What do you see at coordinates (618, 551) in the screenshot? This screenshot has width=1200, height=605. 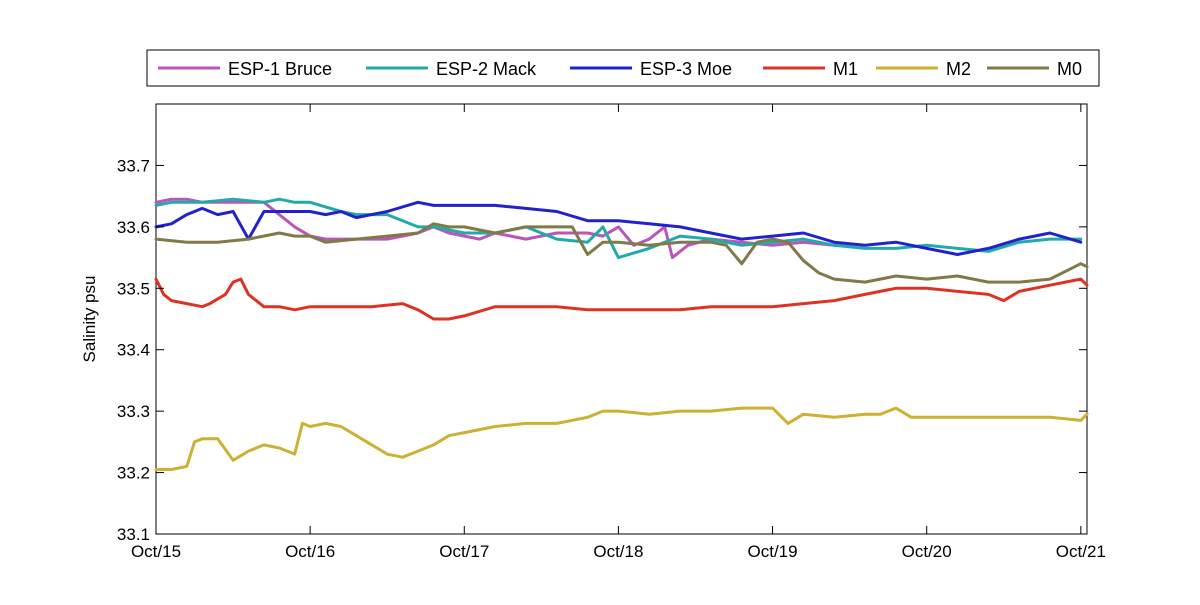 I see `x-tick-label: Oct/18` at bounding box center [618, 551].